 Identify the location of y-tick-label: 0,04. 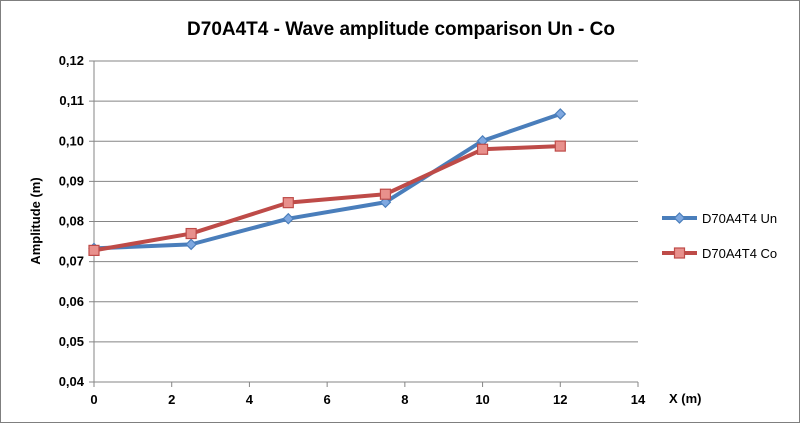
(72, 381).